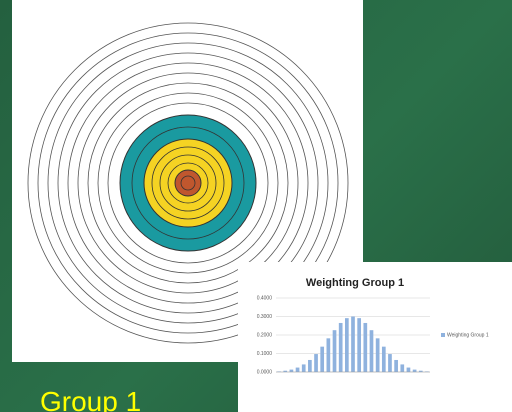  Describe the element at coordinates (265, 372) in the screenshot. I see `y-tick-label: 0.0000` at that location.